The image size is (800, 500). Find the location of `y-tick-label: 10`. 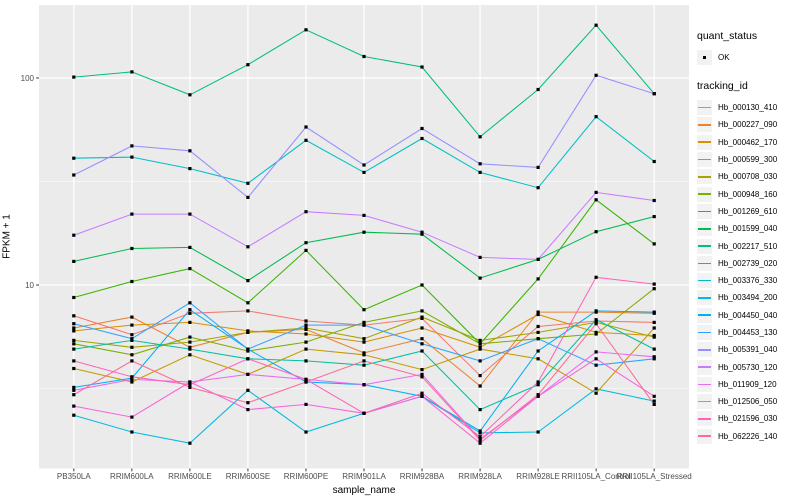

y-tick-label: 10 is located at coordinates (29, 285).